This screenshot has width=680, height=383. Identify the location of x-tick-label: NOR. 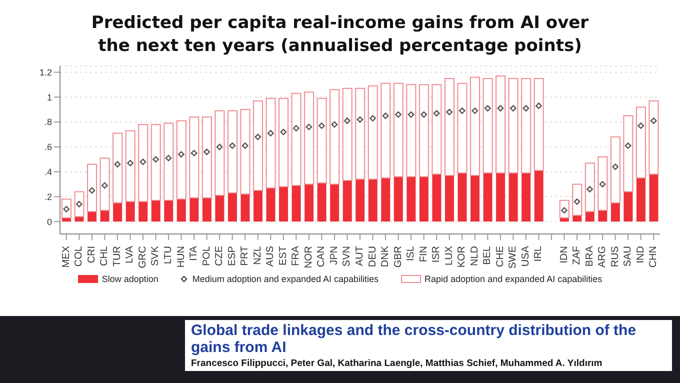
(308, 257).